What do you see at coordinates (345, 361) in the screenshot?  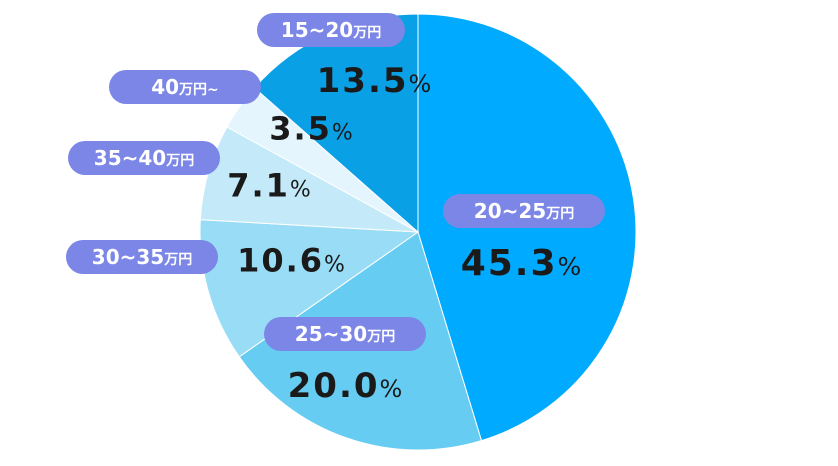 I see `slice-label-2: 25~30万円 20.0%` at bounding box center [345, 361].